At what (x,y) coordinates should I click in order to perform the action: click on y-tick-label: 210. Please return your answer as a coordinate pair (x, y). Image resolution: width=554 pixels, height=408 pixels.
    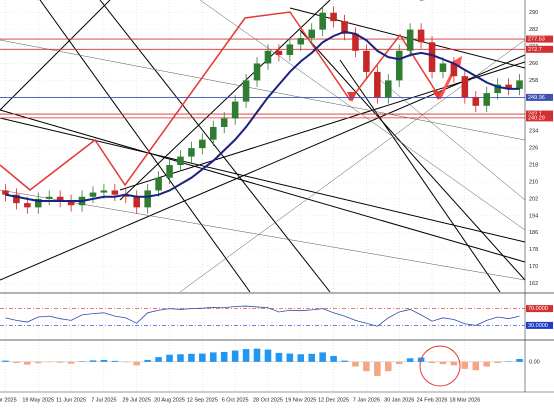
    Looking at the image, I should click on (533, 182).